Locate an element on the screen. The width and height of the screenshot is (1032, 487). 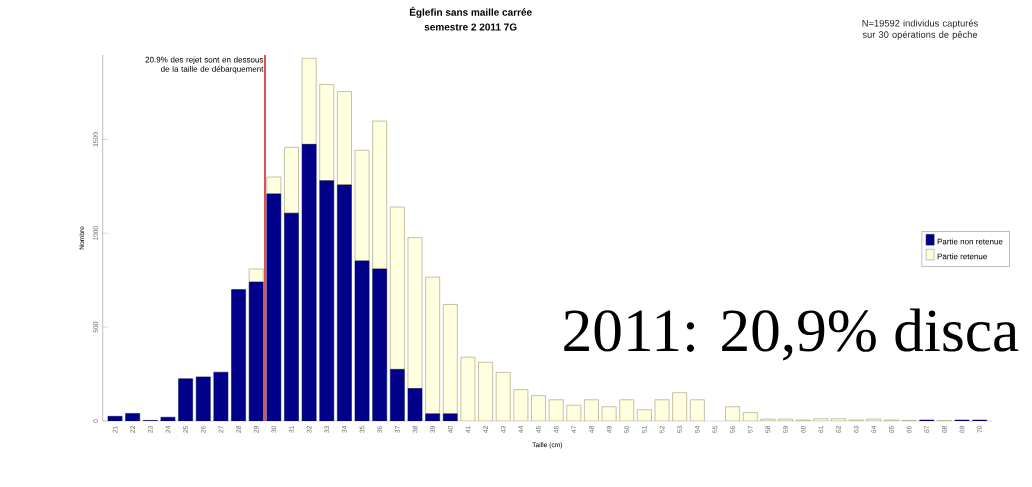
annotation: 2011: 20,9% disca is located at coordinates (791, 334).